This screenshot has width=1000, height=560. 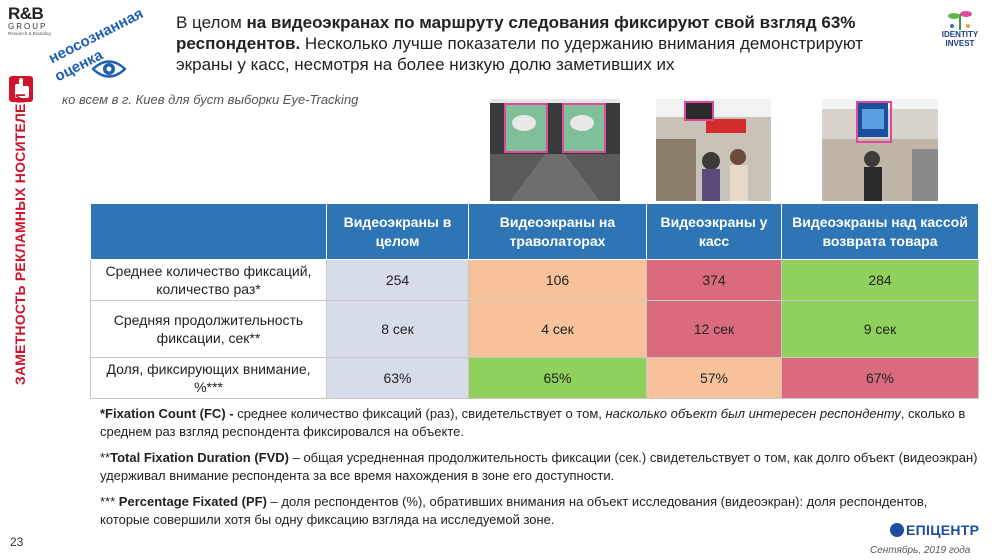 I want to click on logo-mark: R&B, so click(x=26, y=13).